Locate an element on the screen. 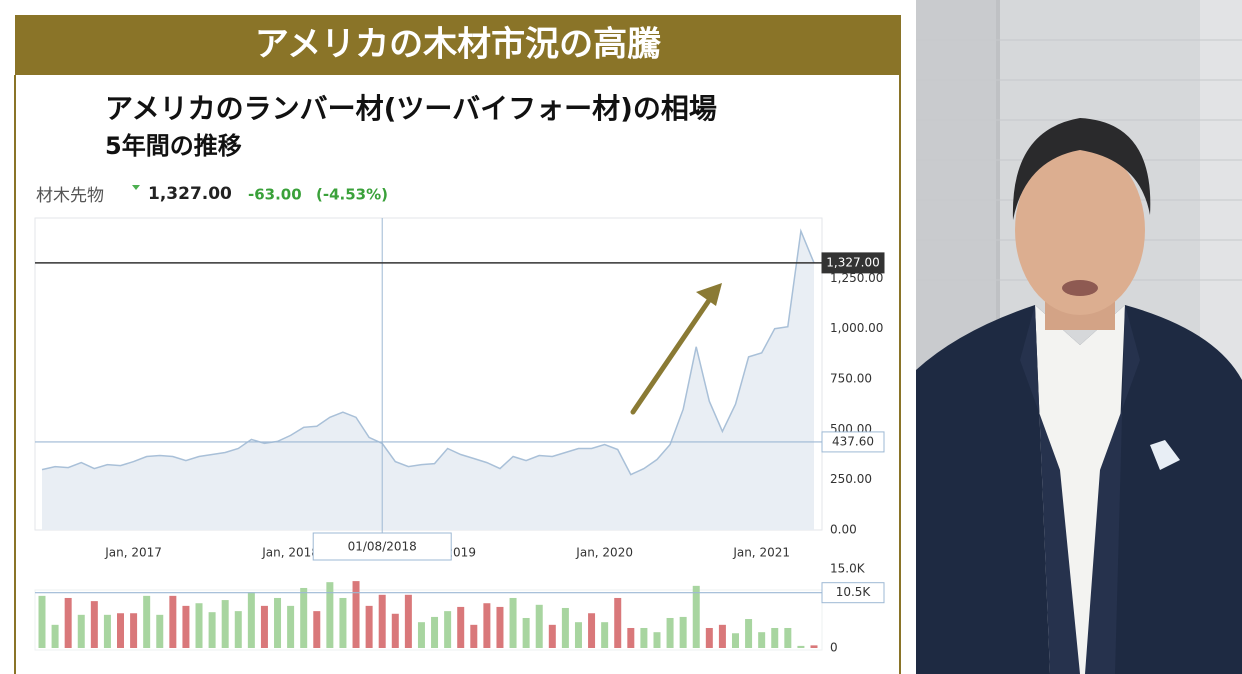 The width and height of the screenshot is (1242, 674). chart-subtitle: 5年間の推移 is located at coordinates (173, 146).